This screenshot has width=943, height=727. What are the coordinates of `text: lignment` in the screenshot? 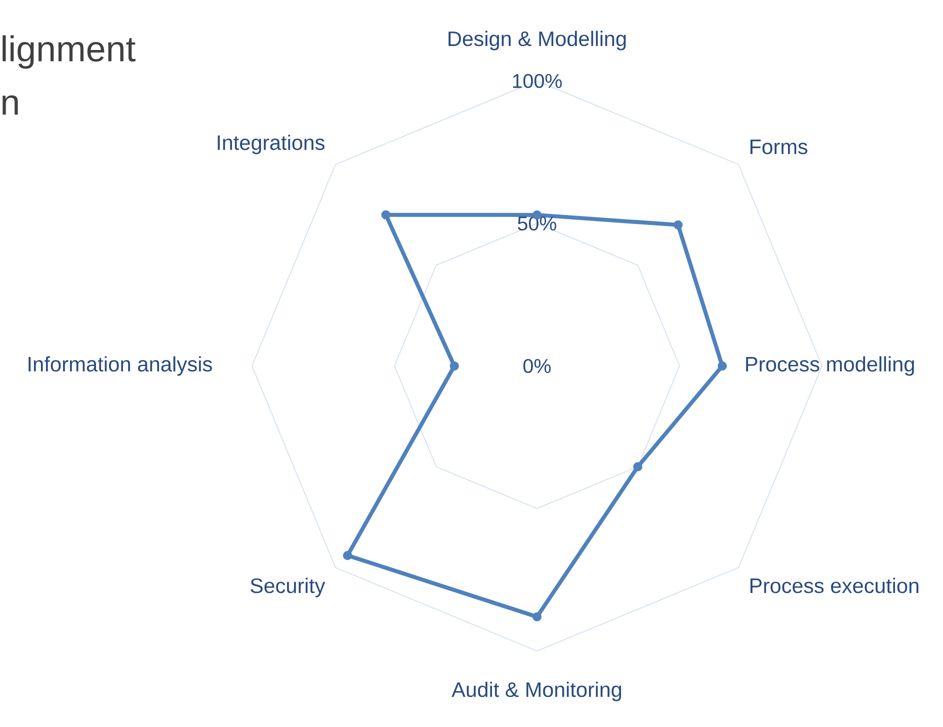 It's located at (69, 52).